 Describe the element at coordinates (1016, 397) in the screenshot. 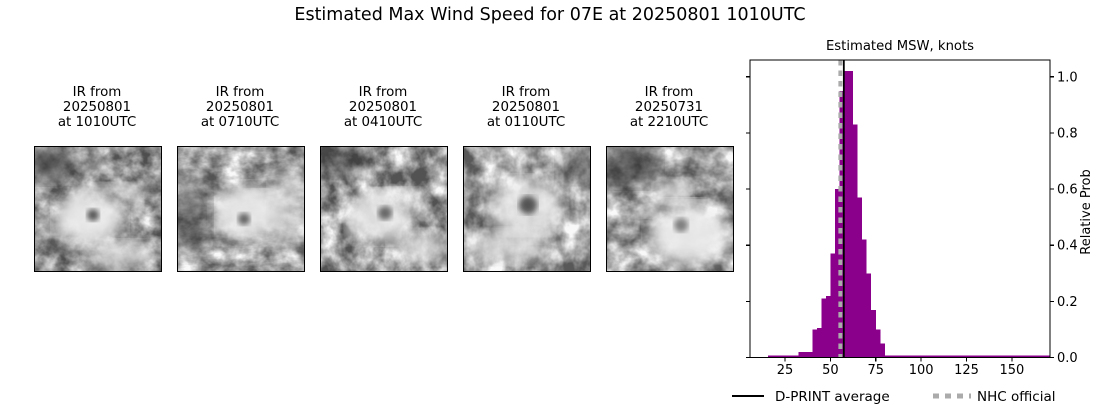

I see `legend-nhc-label: NHC official` at that location.